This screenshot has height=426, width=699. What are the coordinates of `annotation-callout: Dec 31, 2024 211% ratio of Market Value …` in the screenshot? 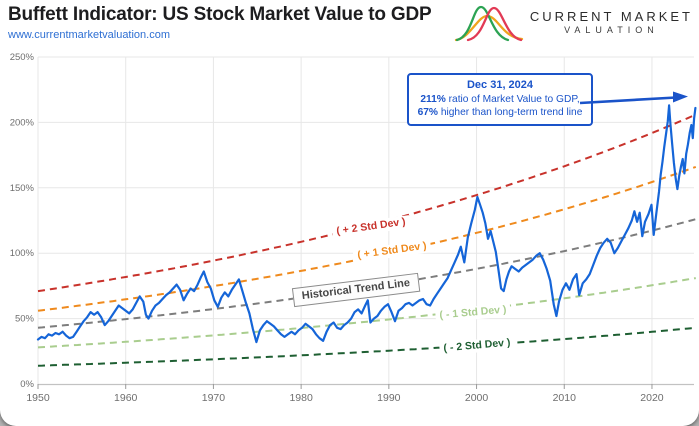 It's located at (500, 99).